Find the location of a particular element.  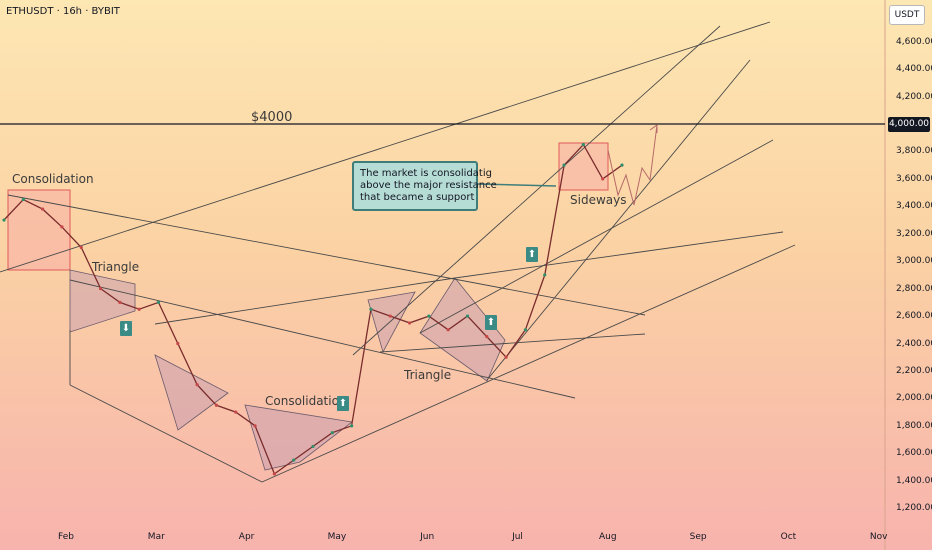

callout-pointer is located at coordinates (517, 185).